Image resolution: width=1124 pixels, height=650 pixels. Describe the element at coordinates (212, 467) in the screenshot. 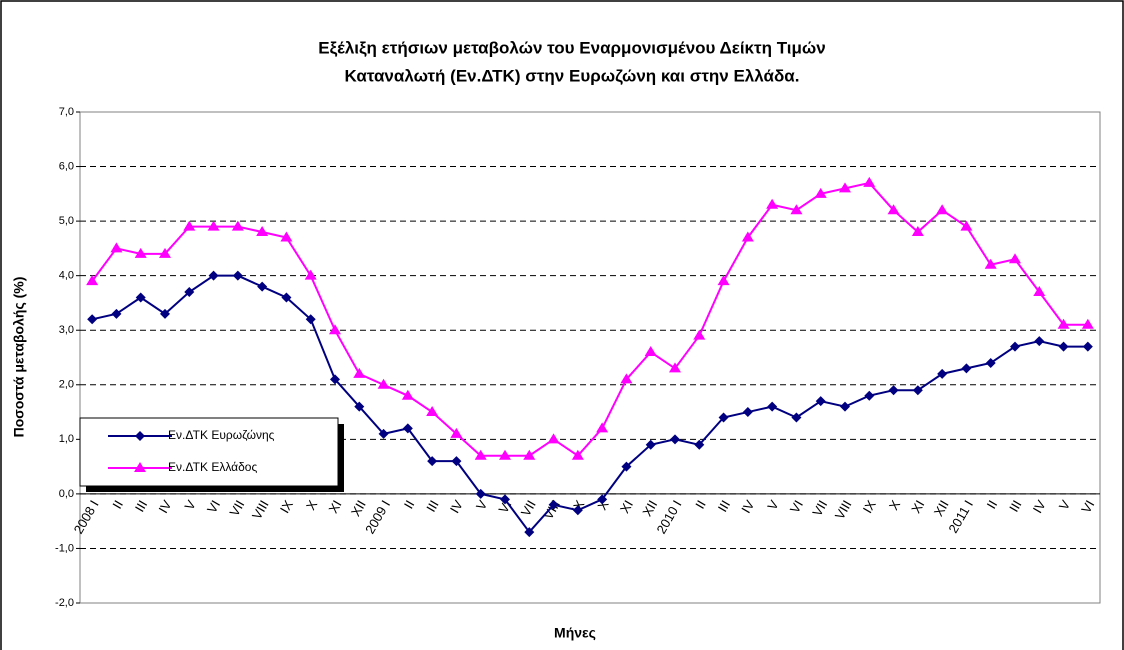

I see `legend-label: Εν.ΔΤΚ Ελλάδος` at that location.